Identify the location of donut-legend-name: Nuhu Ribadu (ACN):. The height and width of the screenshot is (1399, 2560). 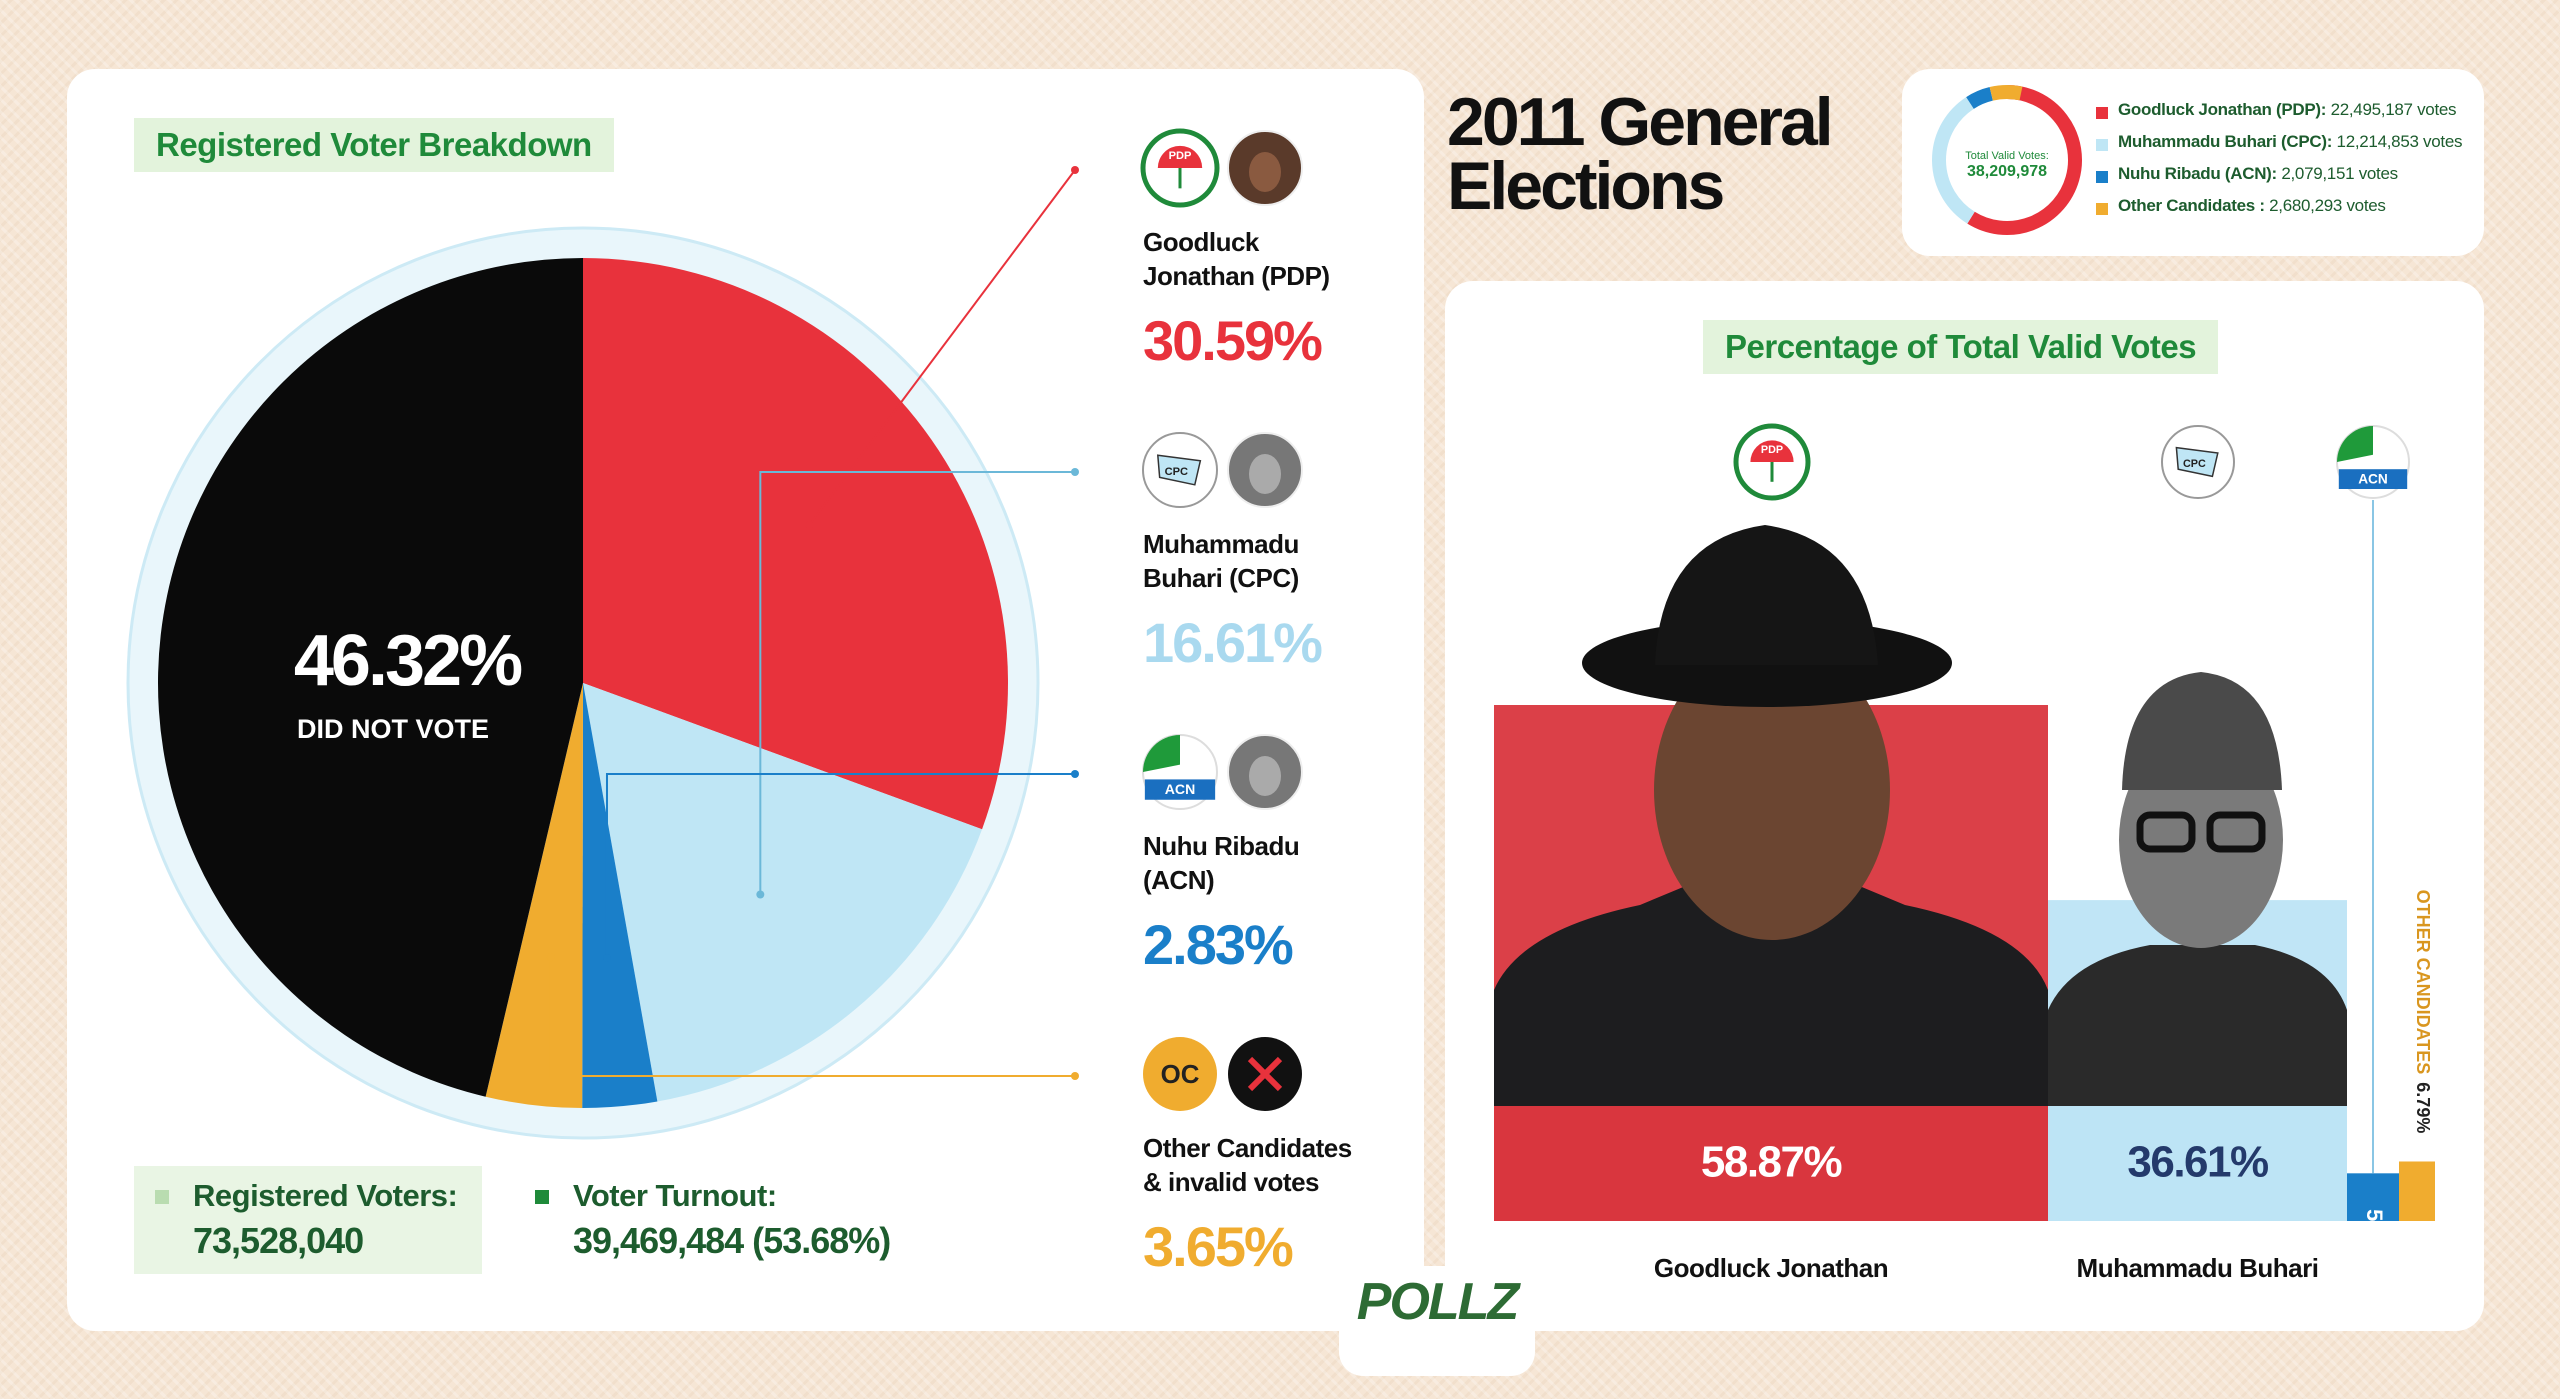
(2197, 173).